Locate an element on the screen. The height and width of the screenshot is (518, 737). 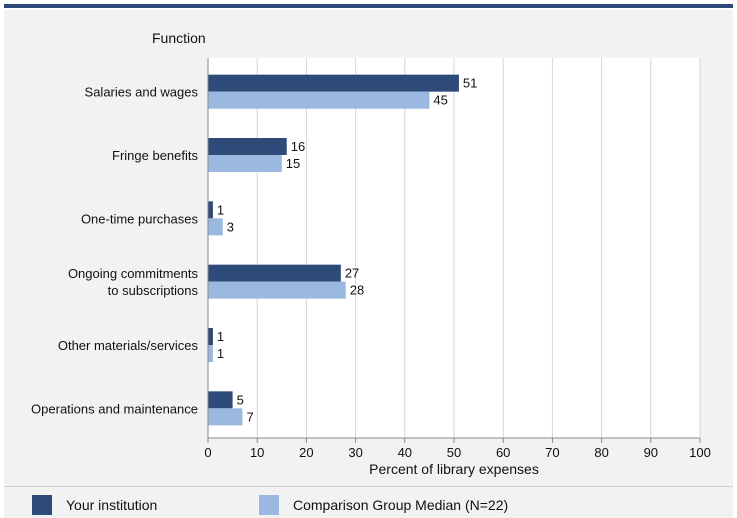
x-tick-label: 10 is located at coordinates (257, 452).